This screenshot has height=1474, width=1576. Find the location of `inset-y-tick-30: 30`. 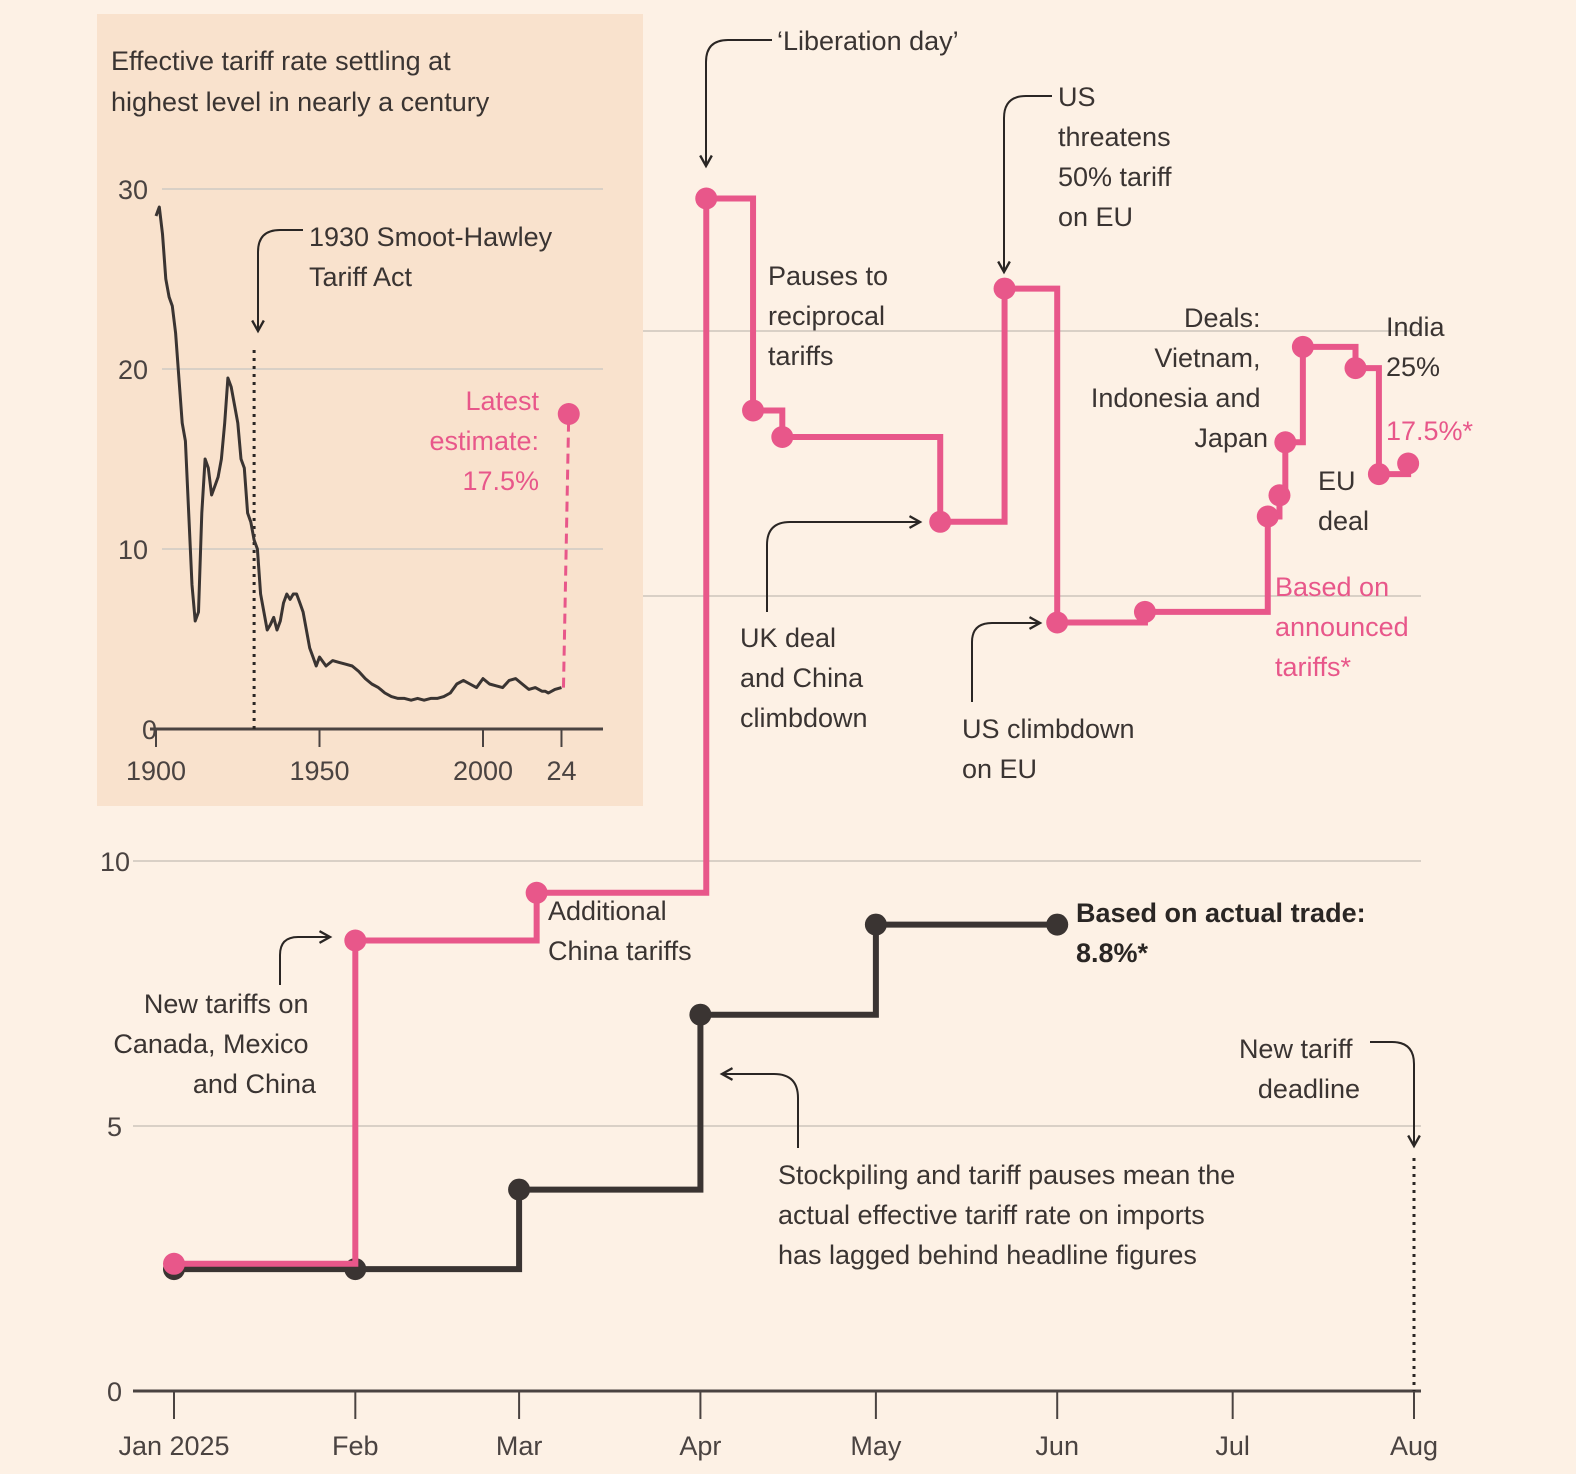

inset-y-tick-30: 30 is located at coordinates (133, 190).